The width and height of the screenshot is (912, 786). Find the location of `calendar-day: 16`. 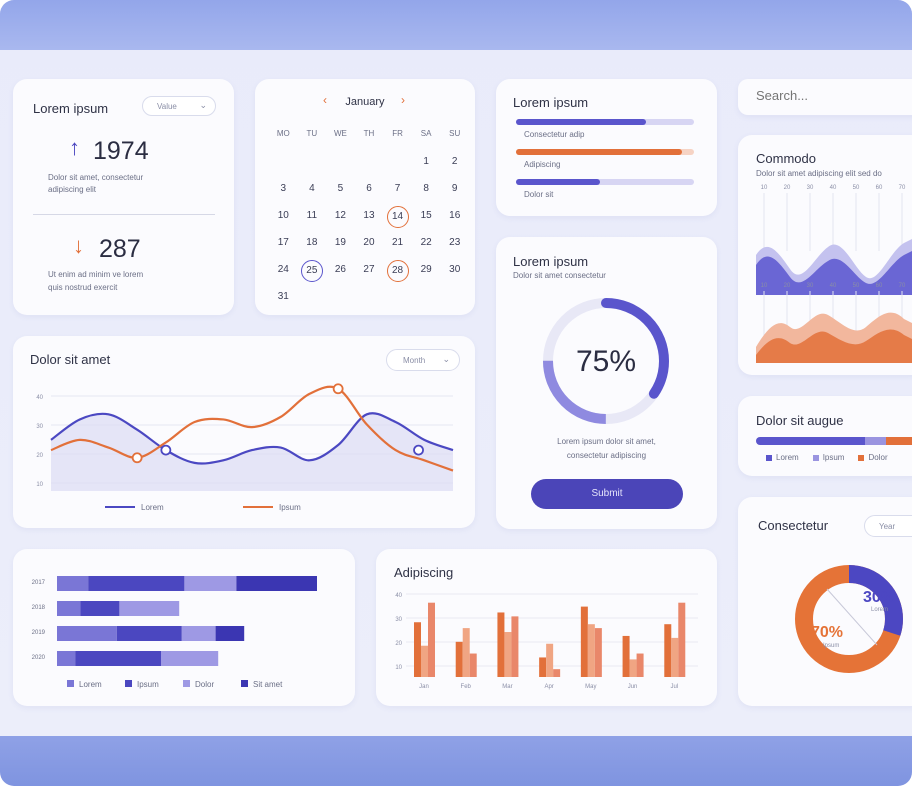

calendar-day: 16 is located at coordinates (454, 216).